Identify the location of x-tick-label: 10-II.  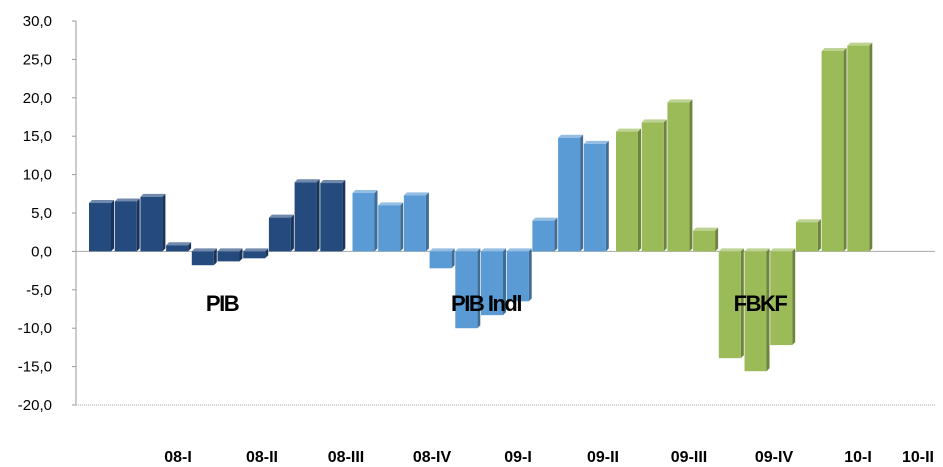
(918, 457).